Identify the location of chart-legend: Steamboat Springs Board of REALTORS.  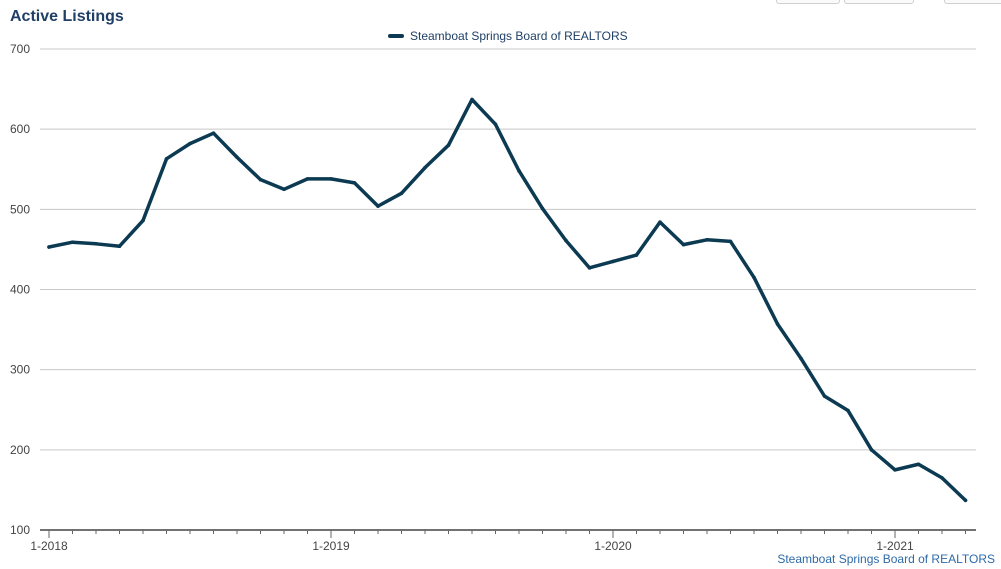
(508, 36).